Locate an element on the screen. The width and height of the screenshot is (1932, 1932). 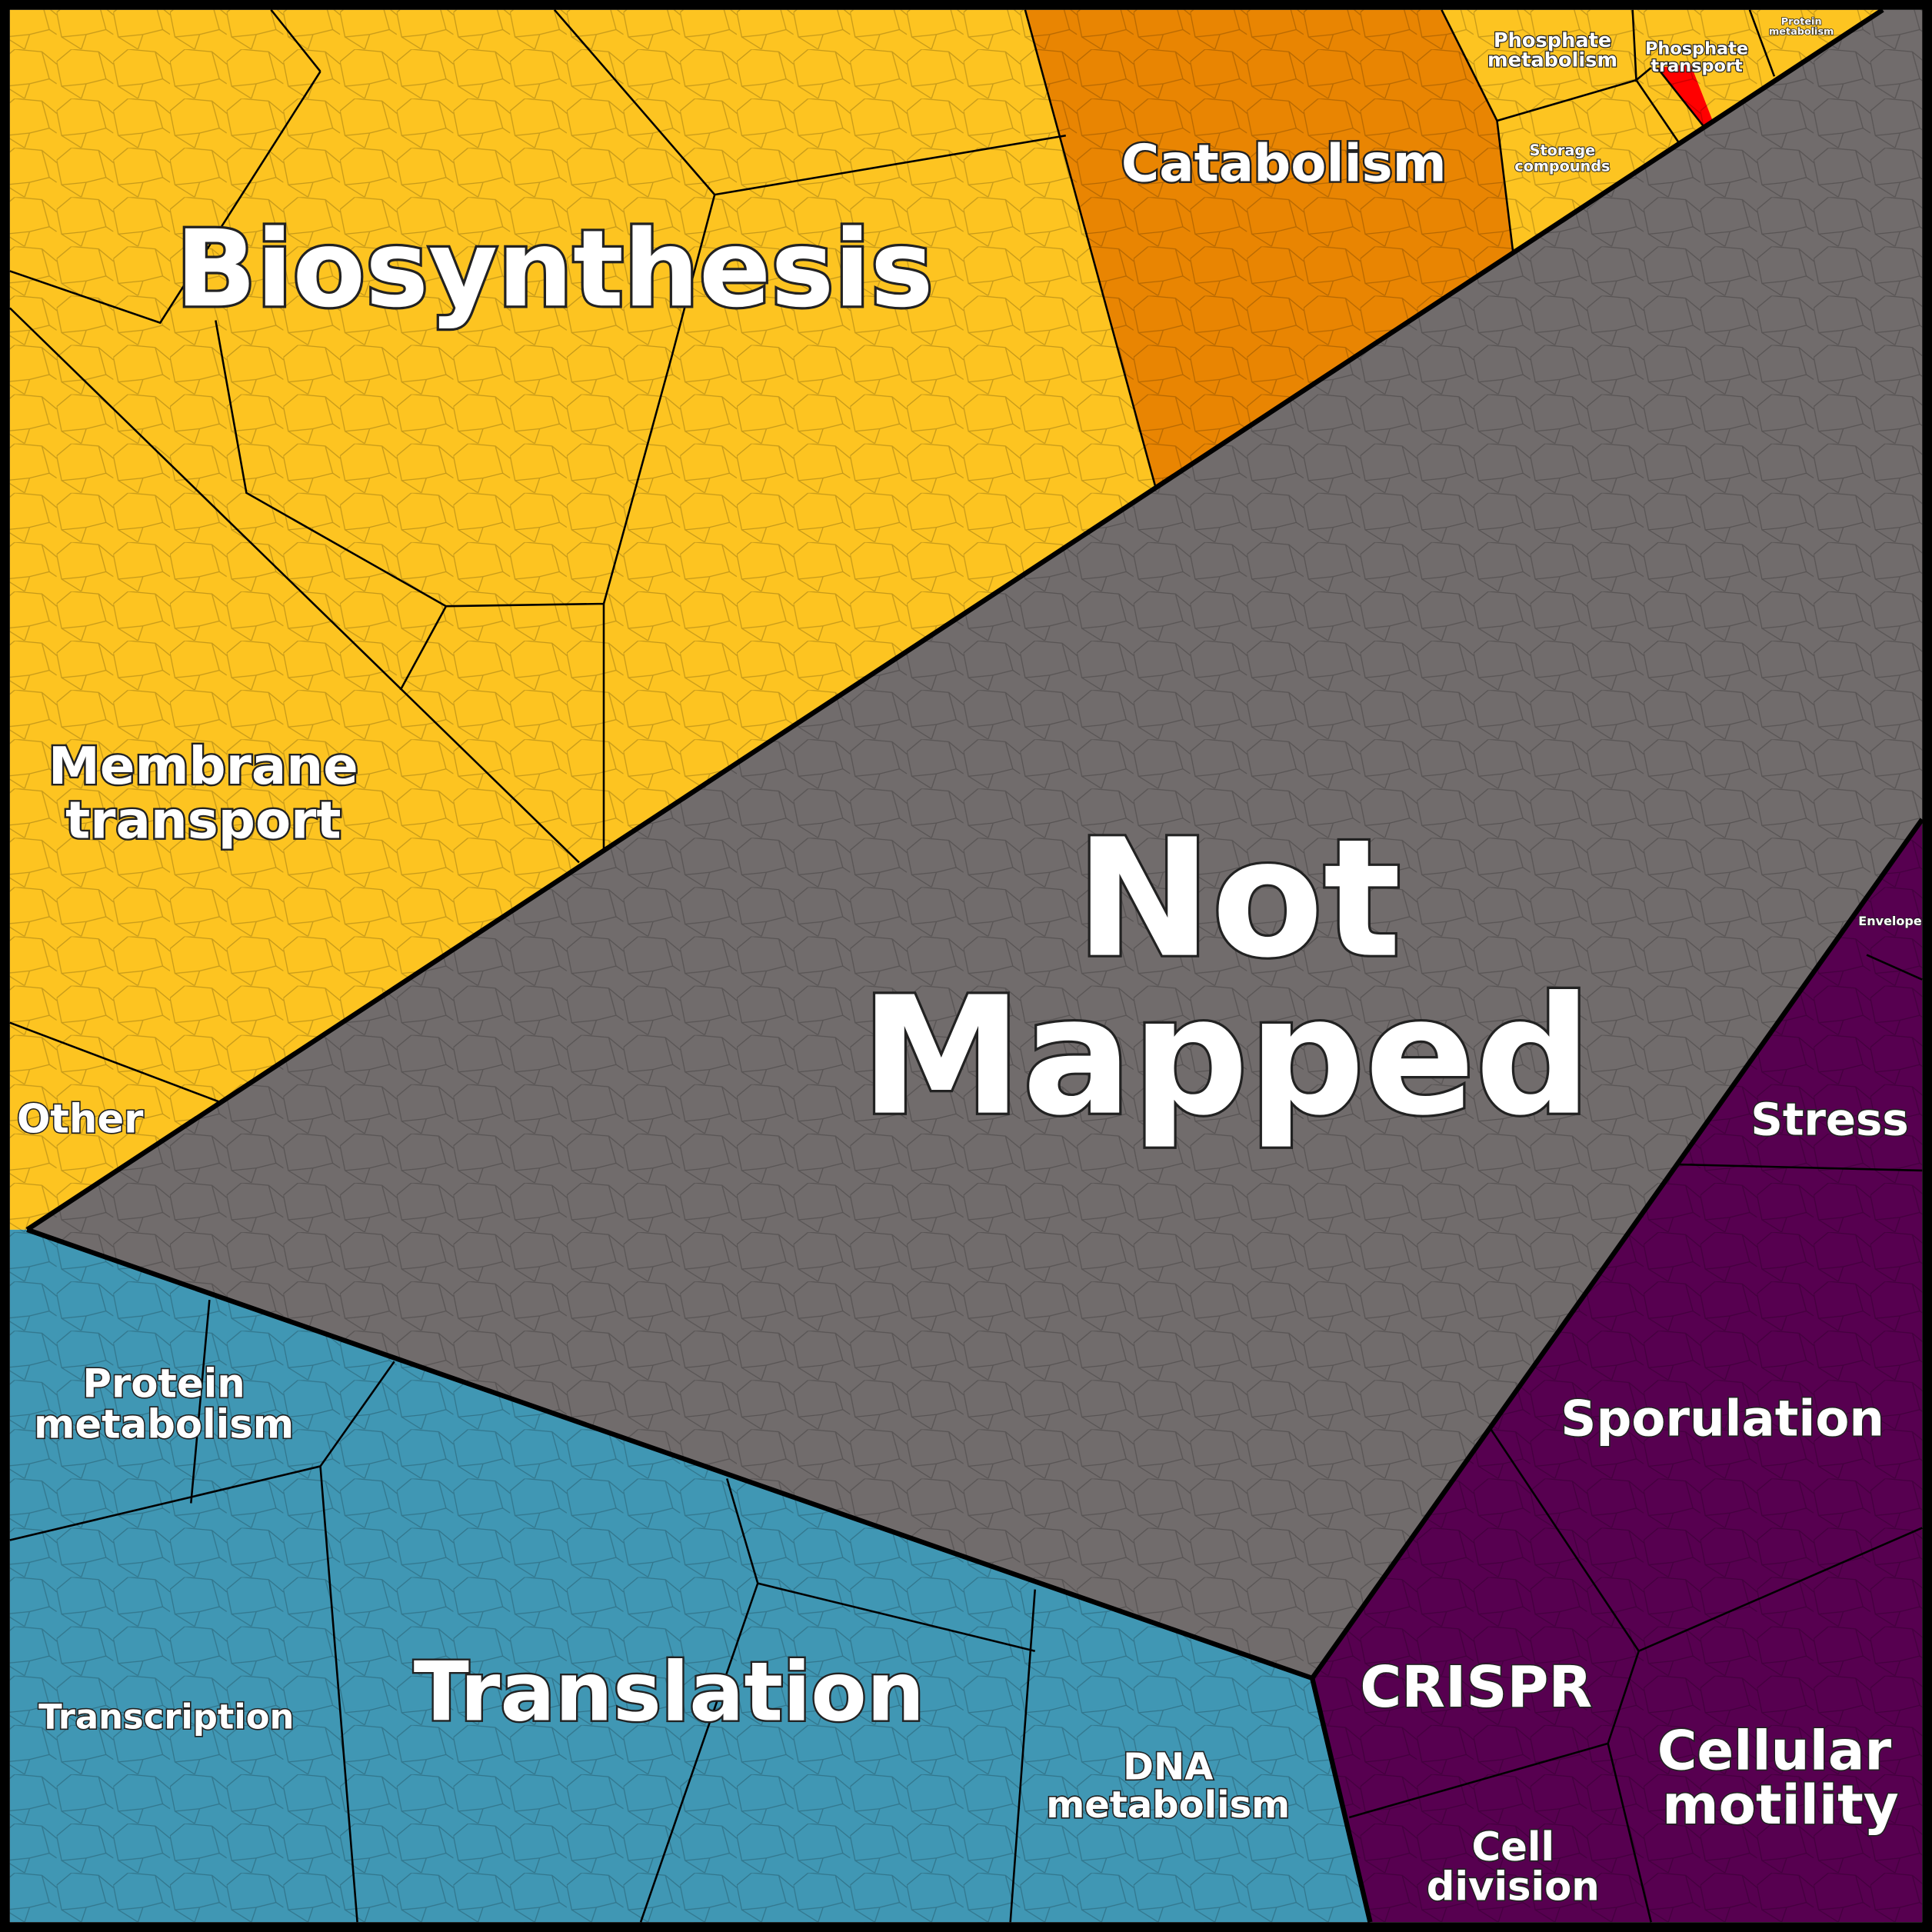
label-line: Biosynthesis is located at coordinates (554, 269).